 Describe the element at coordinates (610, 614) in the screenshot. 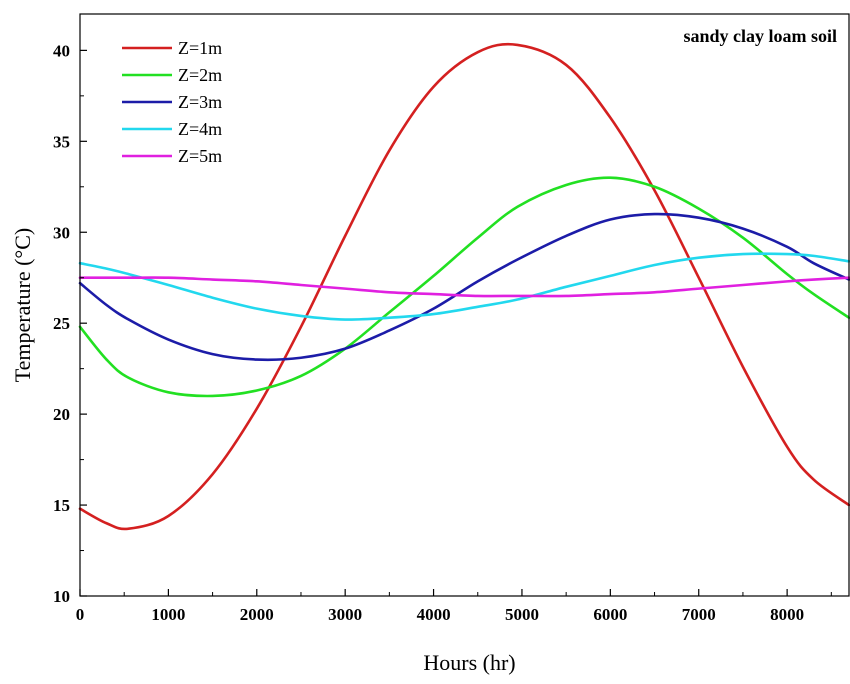

I see `x-tick-label: 6000` at that location.